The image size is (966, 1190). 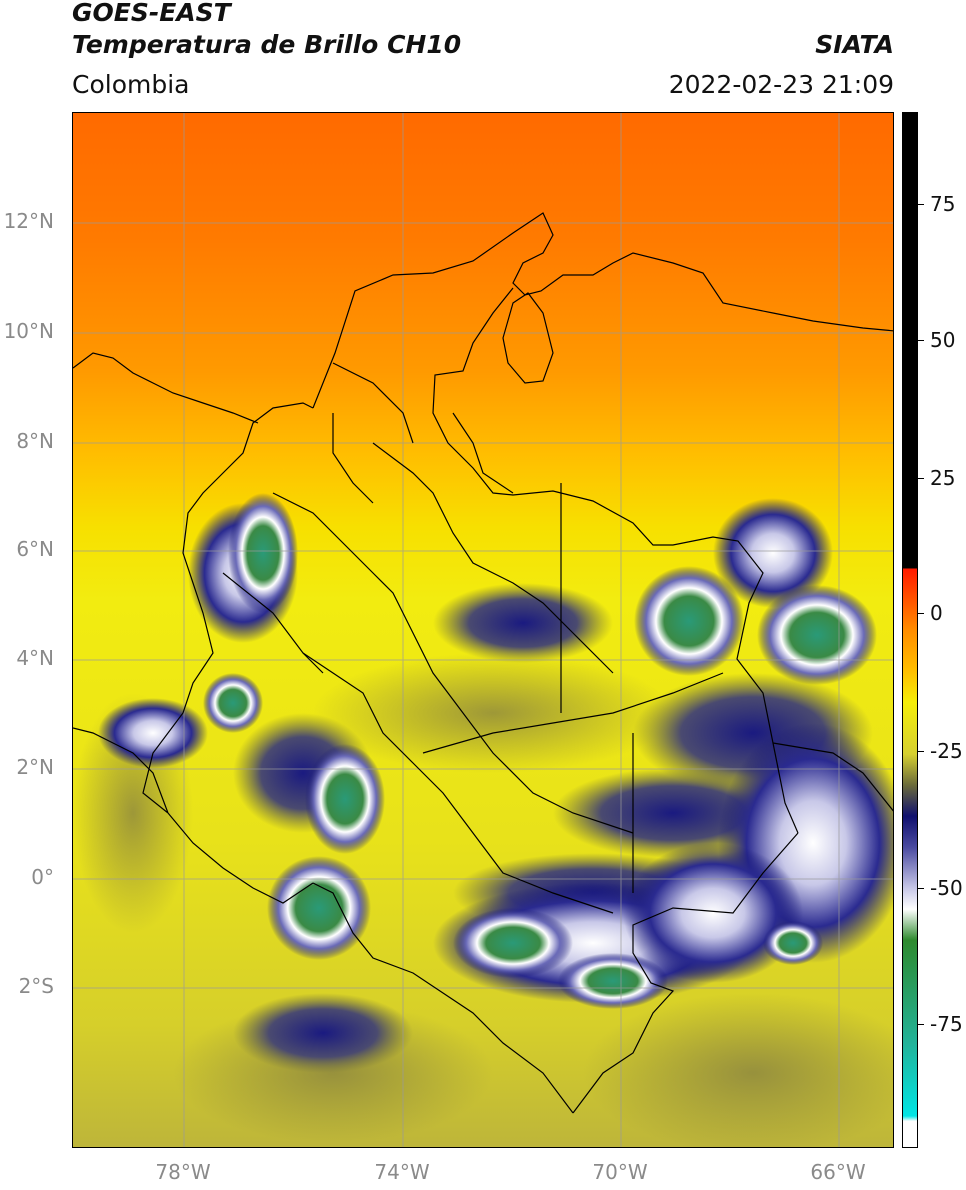 I want to click on lat-label-0: 0°, so click(x=42, y=877).